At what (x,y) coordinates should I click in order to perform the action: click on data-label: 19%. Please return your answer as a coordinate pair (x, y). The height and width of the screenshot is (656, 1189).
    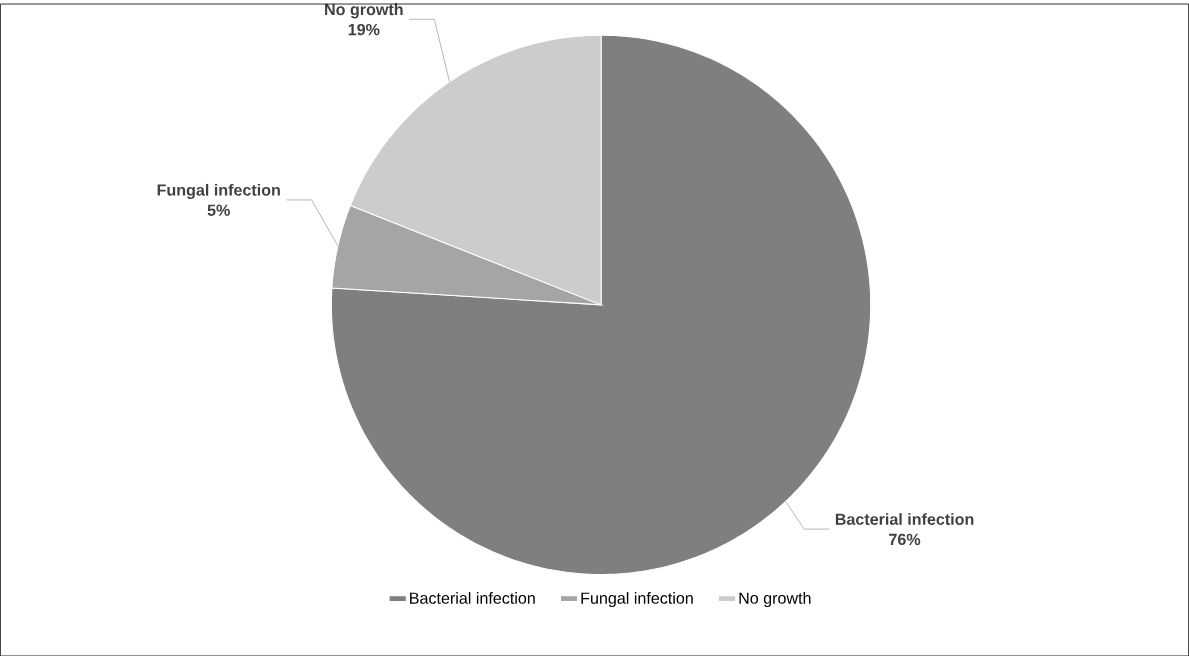
    Looking at the image, I should click on (364, 29).